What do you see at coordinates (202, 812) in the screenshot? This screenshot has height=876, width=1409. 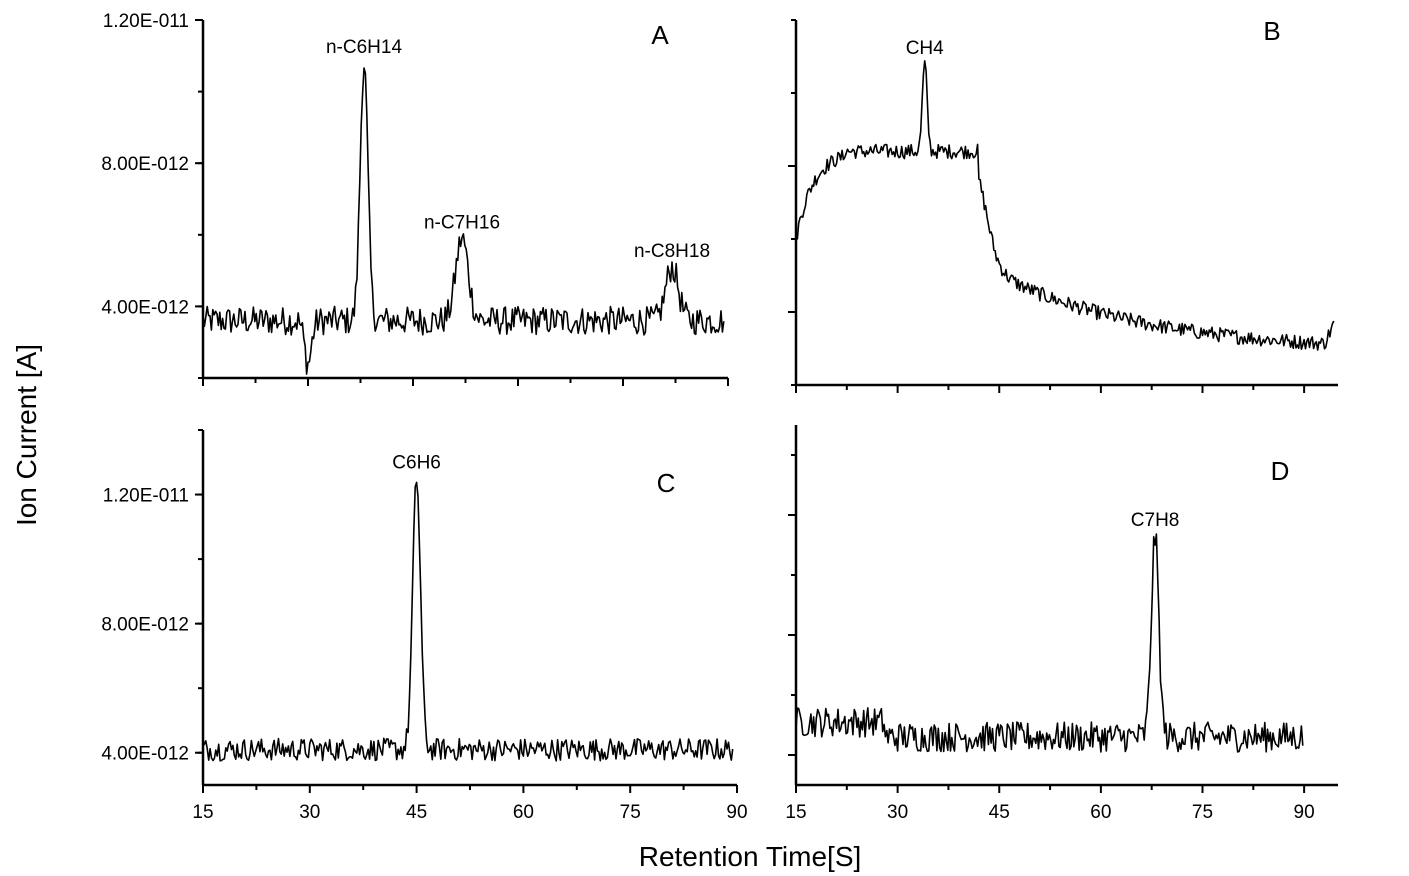 I see `x-tick-label-C: 15` at bounding box center [202, 812].